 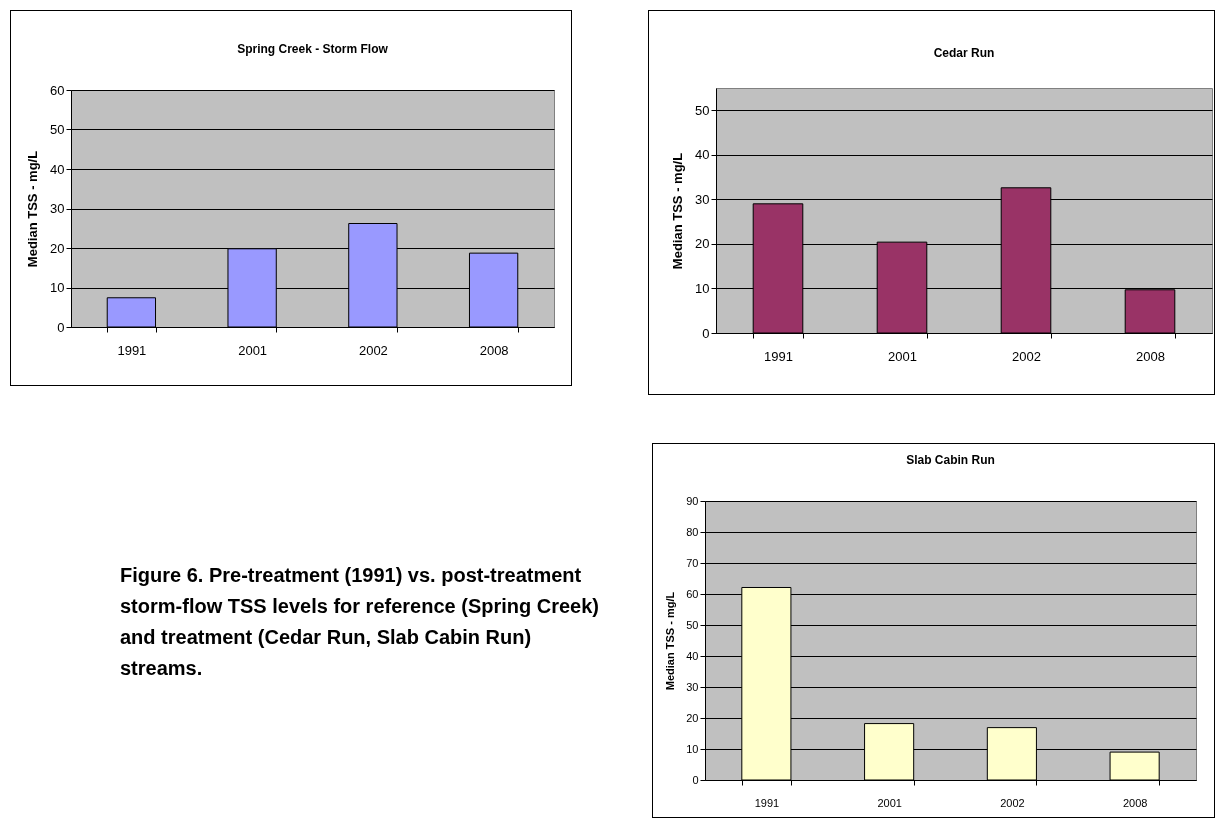 I want to click on y-tick-label: 70, so click(x=692, y=562).